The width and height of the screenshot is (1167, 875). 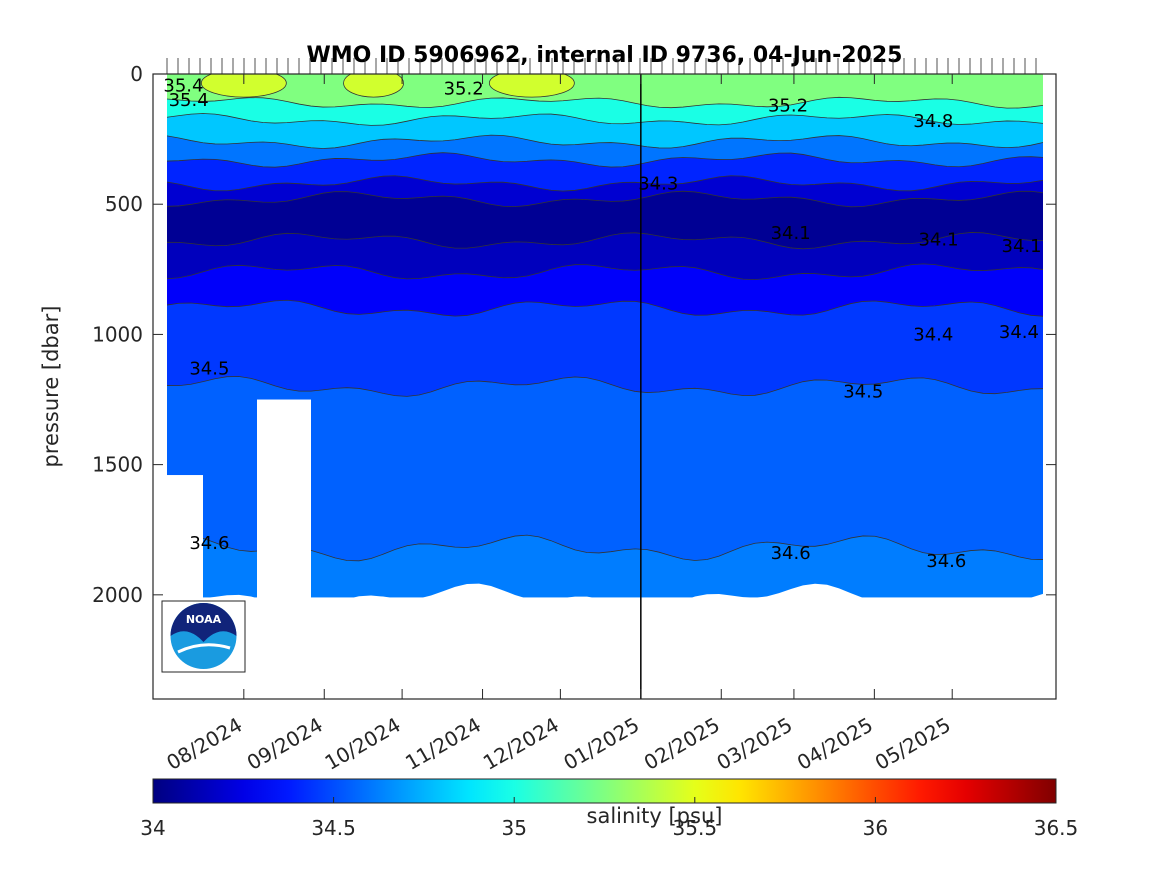 I want to click on x-tick-label: 08/2024, so click(x=204, y=744).